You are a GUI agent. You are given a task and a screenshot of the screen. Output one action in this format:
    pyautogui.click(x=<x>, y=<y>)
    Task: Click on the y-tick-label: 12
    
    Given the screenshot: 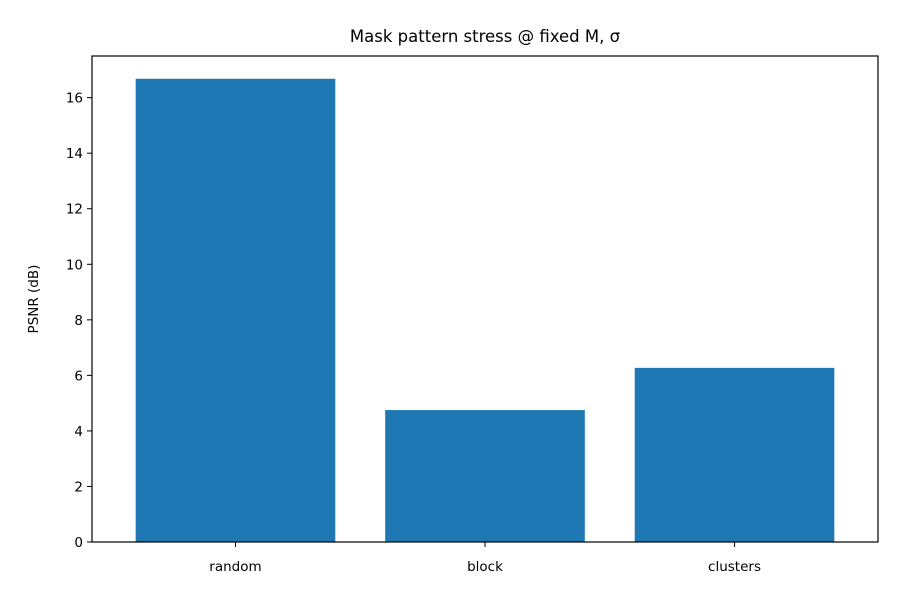 What is the action you would take?
    pyautogui.click(x=74, y=210)
    